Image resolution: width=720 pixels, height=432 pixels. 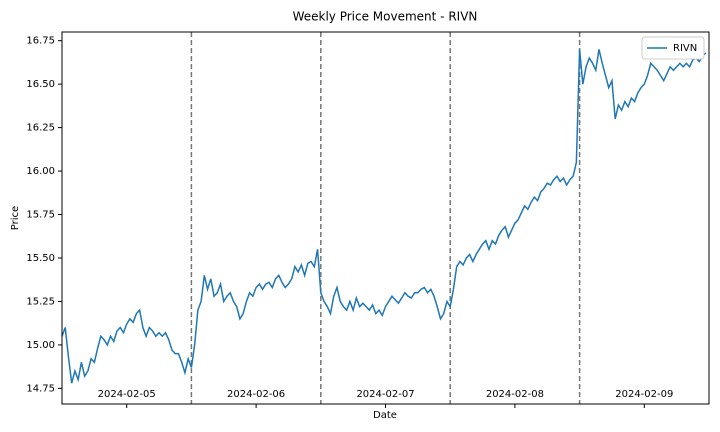 I want to click on chart-title: Weekly Price Movement - RIVN, so click(x=385, y=17).